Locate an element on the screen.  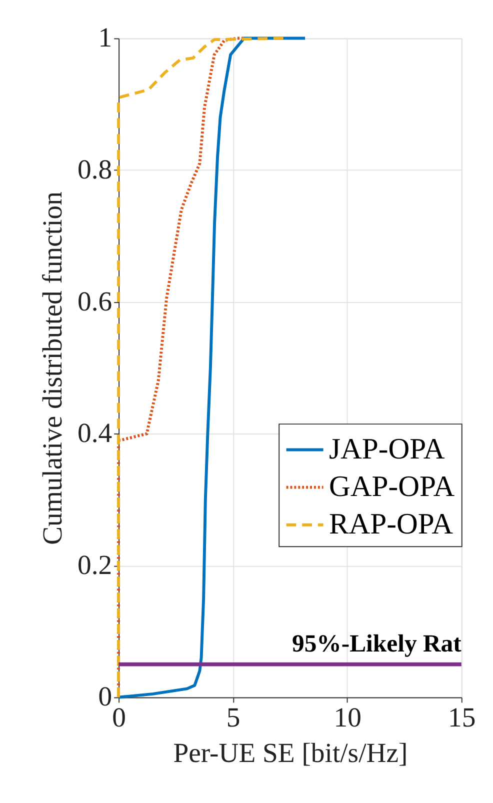
legend-label: JAP-OPA is located at coordinates (387, 450).